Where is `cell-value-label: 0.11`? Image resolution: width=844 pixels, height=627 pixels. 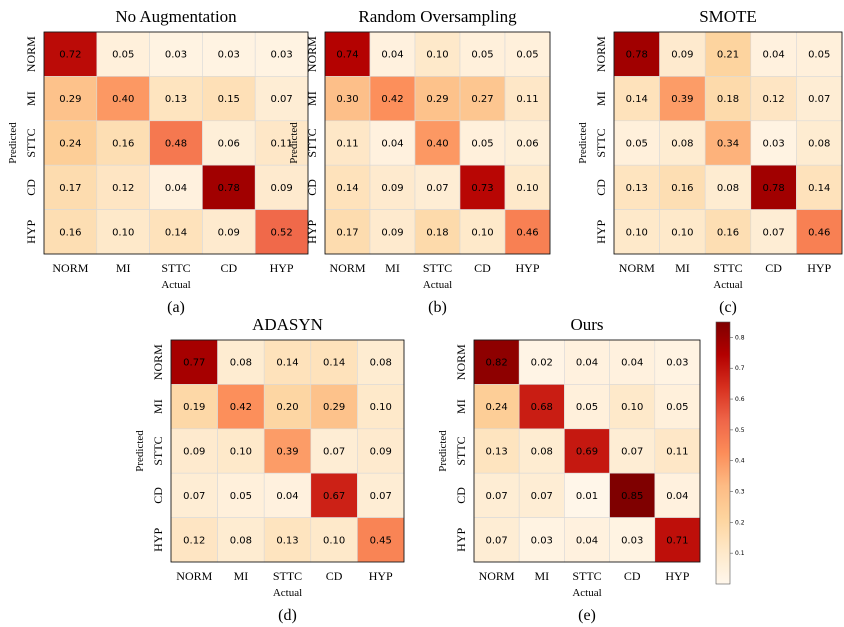 cell-value-label: 0.11 is located at coordinates (347, 144).